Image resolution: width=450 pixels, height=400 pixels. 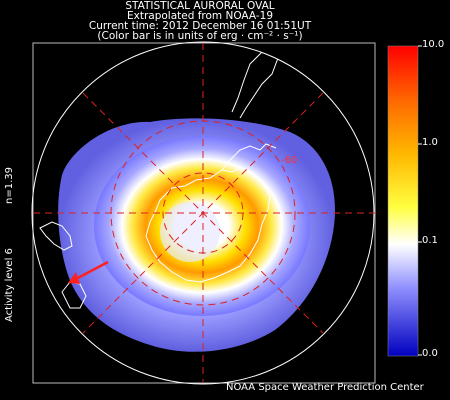 I want to click on colorbar-tick-1: 1.0, so click(x=430, y=142).